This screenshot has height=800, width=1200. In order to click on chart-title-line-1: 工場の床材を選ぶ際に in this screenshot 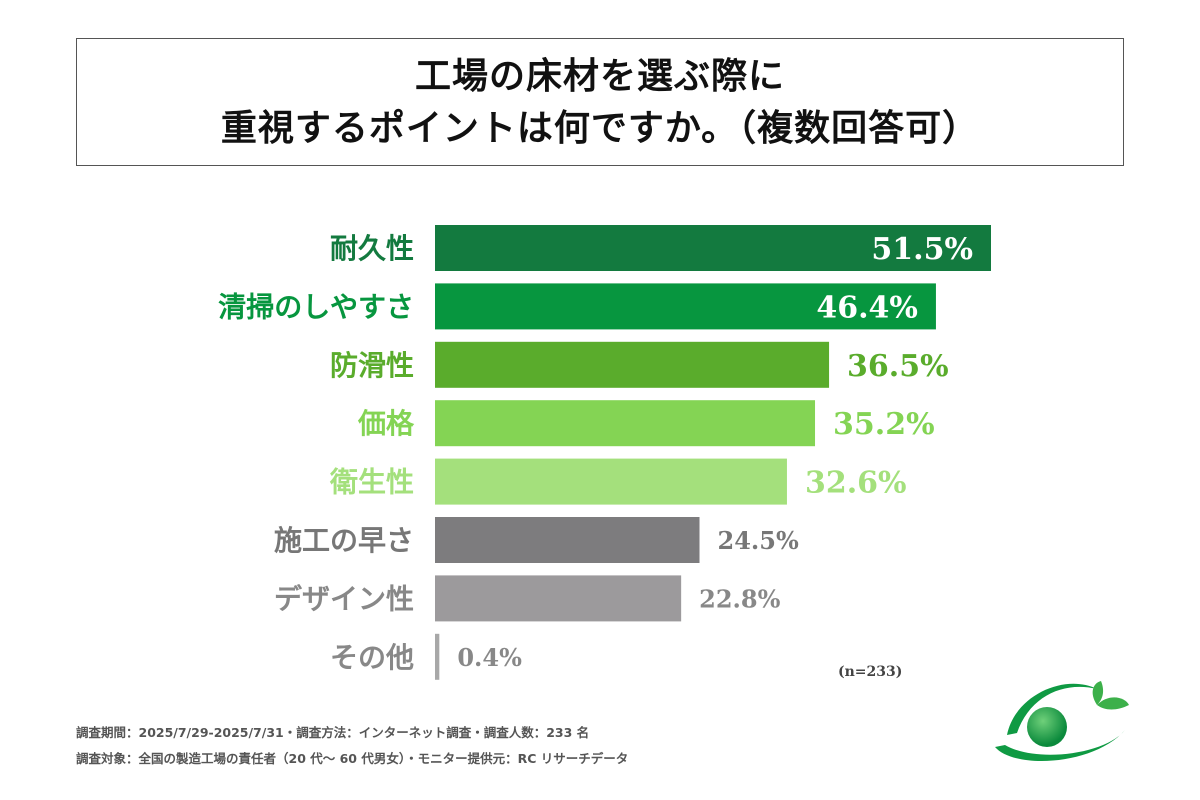, I will do `click(599, 76)`.